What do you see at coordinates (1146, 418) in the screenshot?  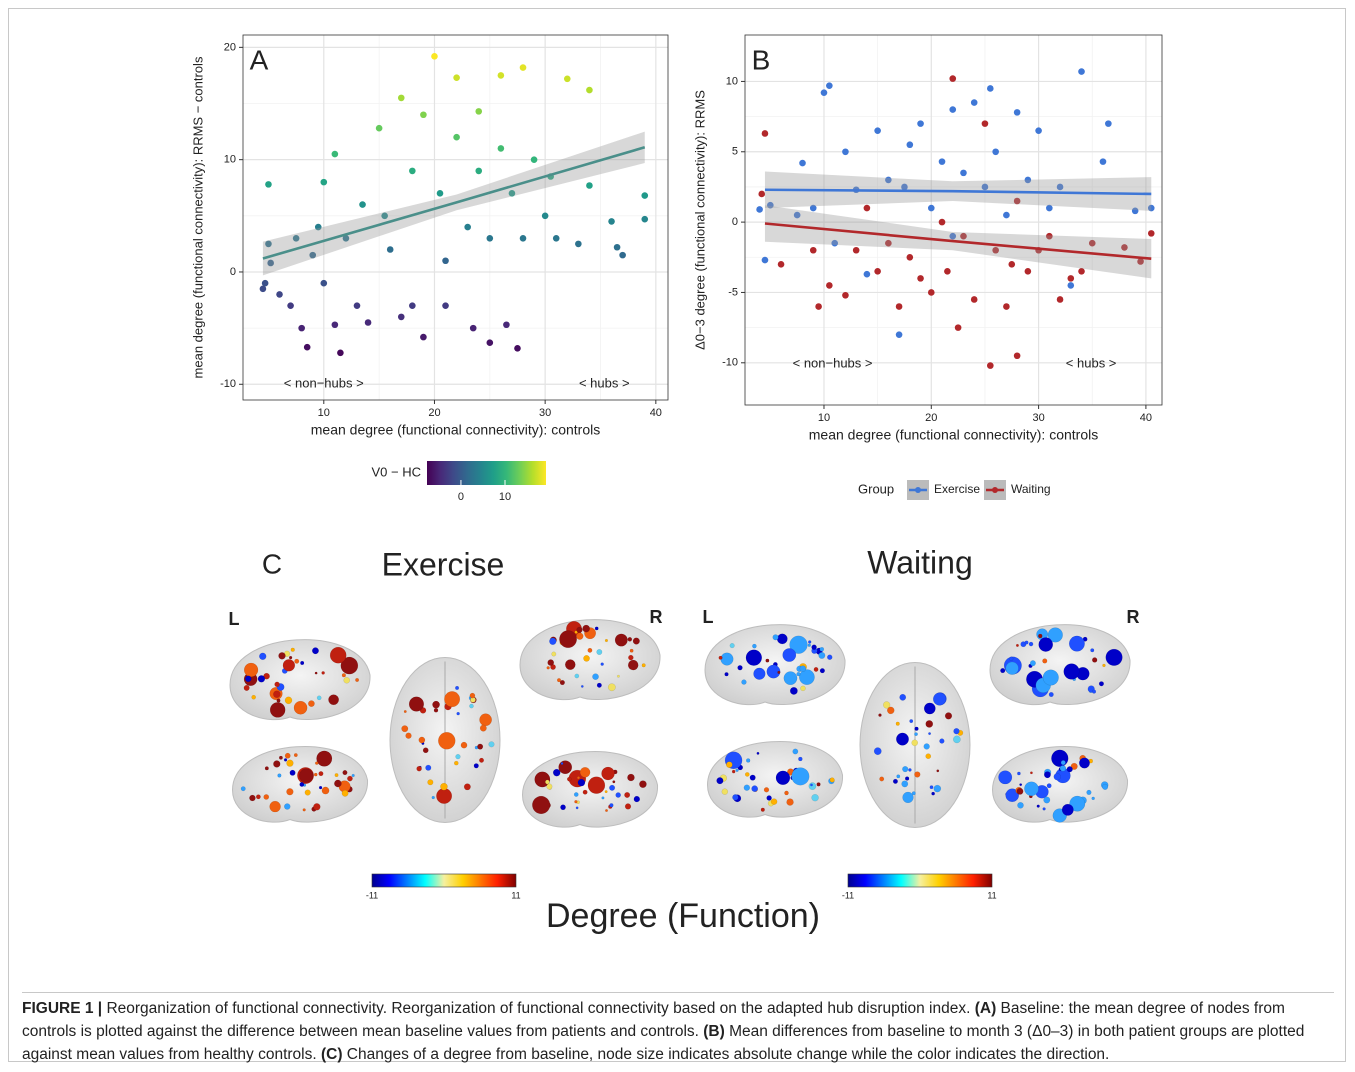 I see `x-tick-label: 40` at bounding box center [1146, 418].